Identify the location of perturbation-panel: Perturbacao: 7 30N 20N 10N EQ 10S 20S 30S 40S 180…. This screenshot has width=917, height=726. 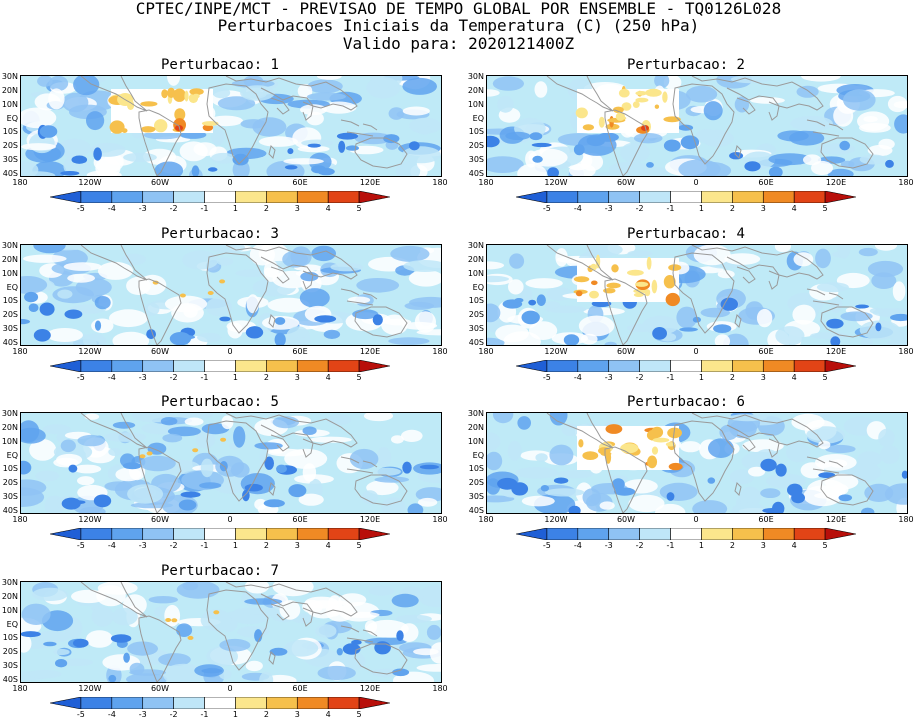
(224, 645).